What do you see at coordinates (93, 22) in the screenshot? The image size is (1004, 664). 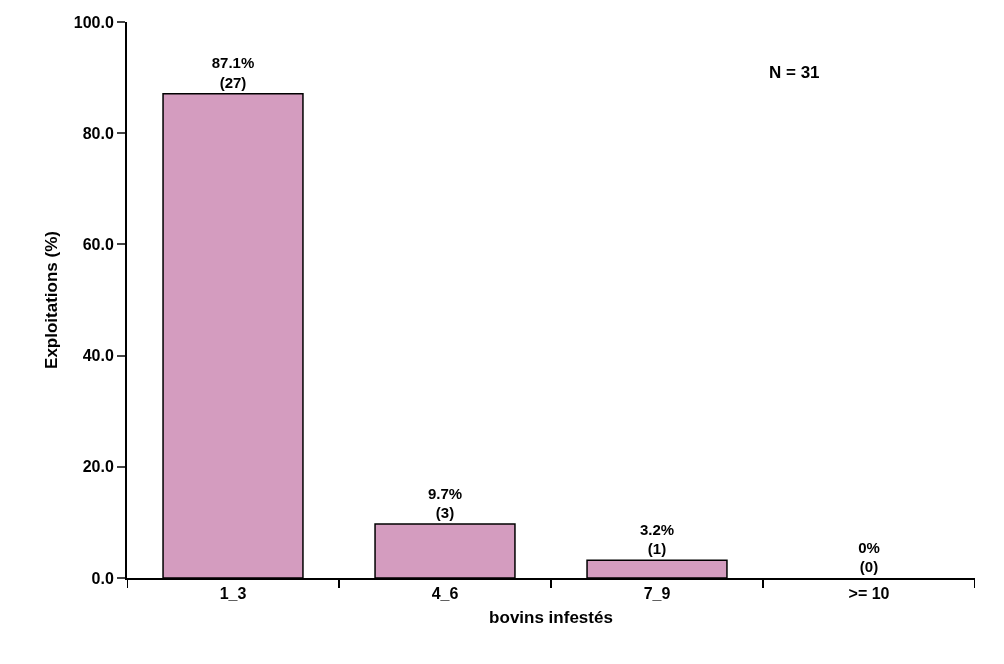 I see `y-tick-label: 100.0` at bounding box center [93, 22].